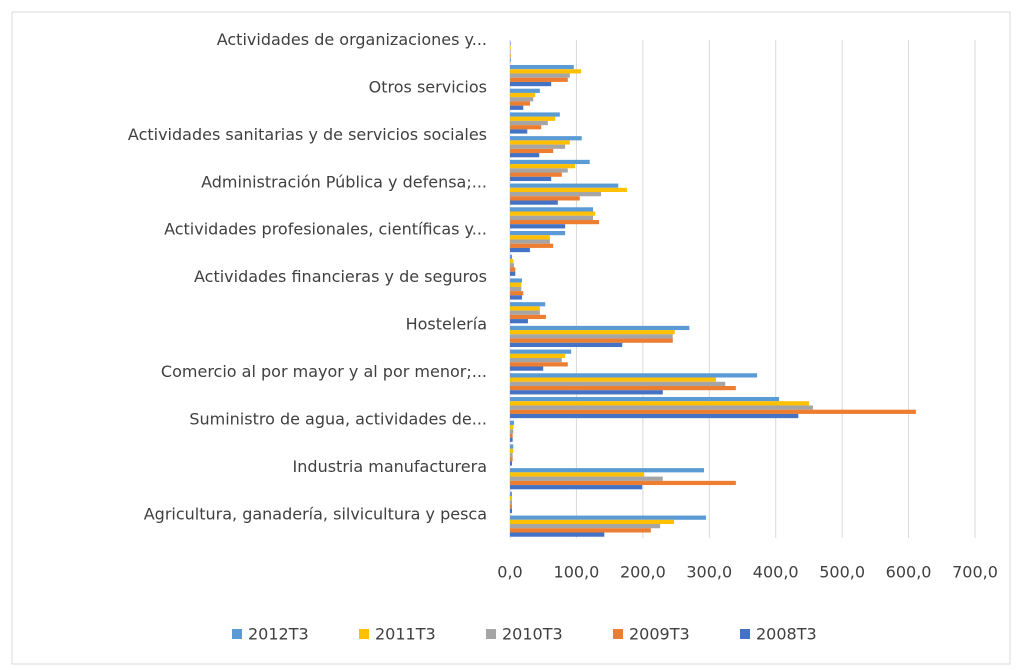  What do you see at coordinates (643, 572) in the screenshot?
I see `x-tick-label: 200,0` at bounding box center [643, 572].